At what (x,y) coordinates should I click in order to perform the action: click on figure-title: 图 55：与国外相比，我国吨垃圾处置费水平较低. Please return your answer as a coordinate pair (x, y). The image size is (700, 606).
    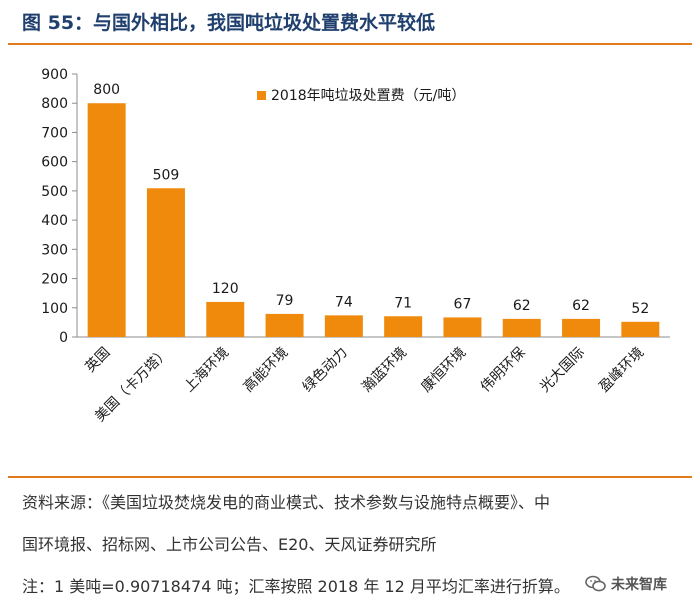
    Looking at the image, I should click on (229, 23).